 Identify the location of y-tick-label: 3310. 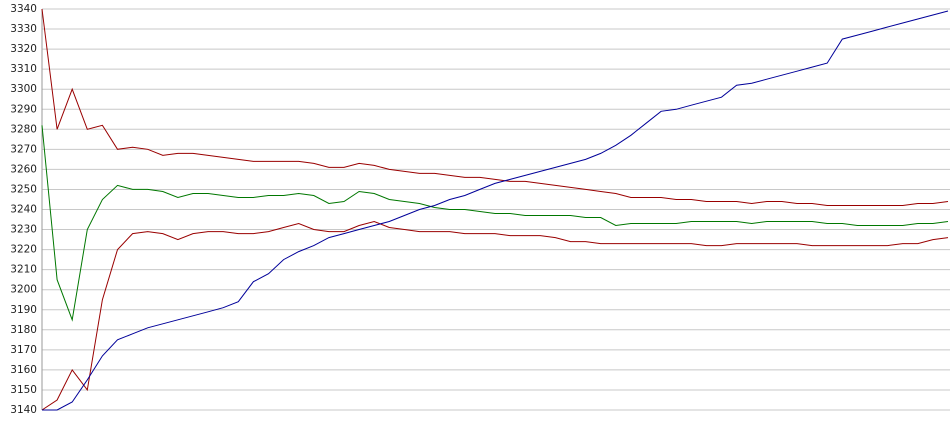
(23, 69).